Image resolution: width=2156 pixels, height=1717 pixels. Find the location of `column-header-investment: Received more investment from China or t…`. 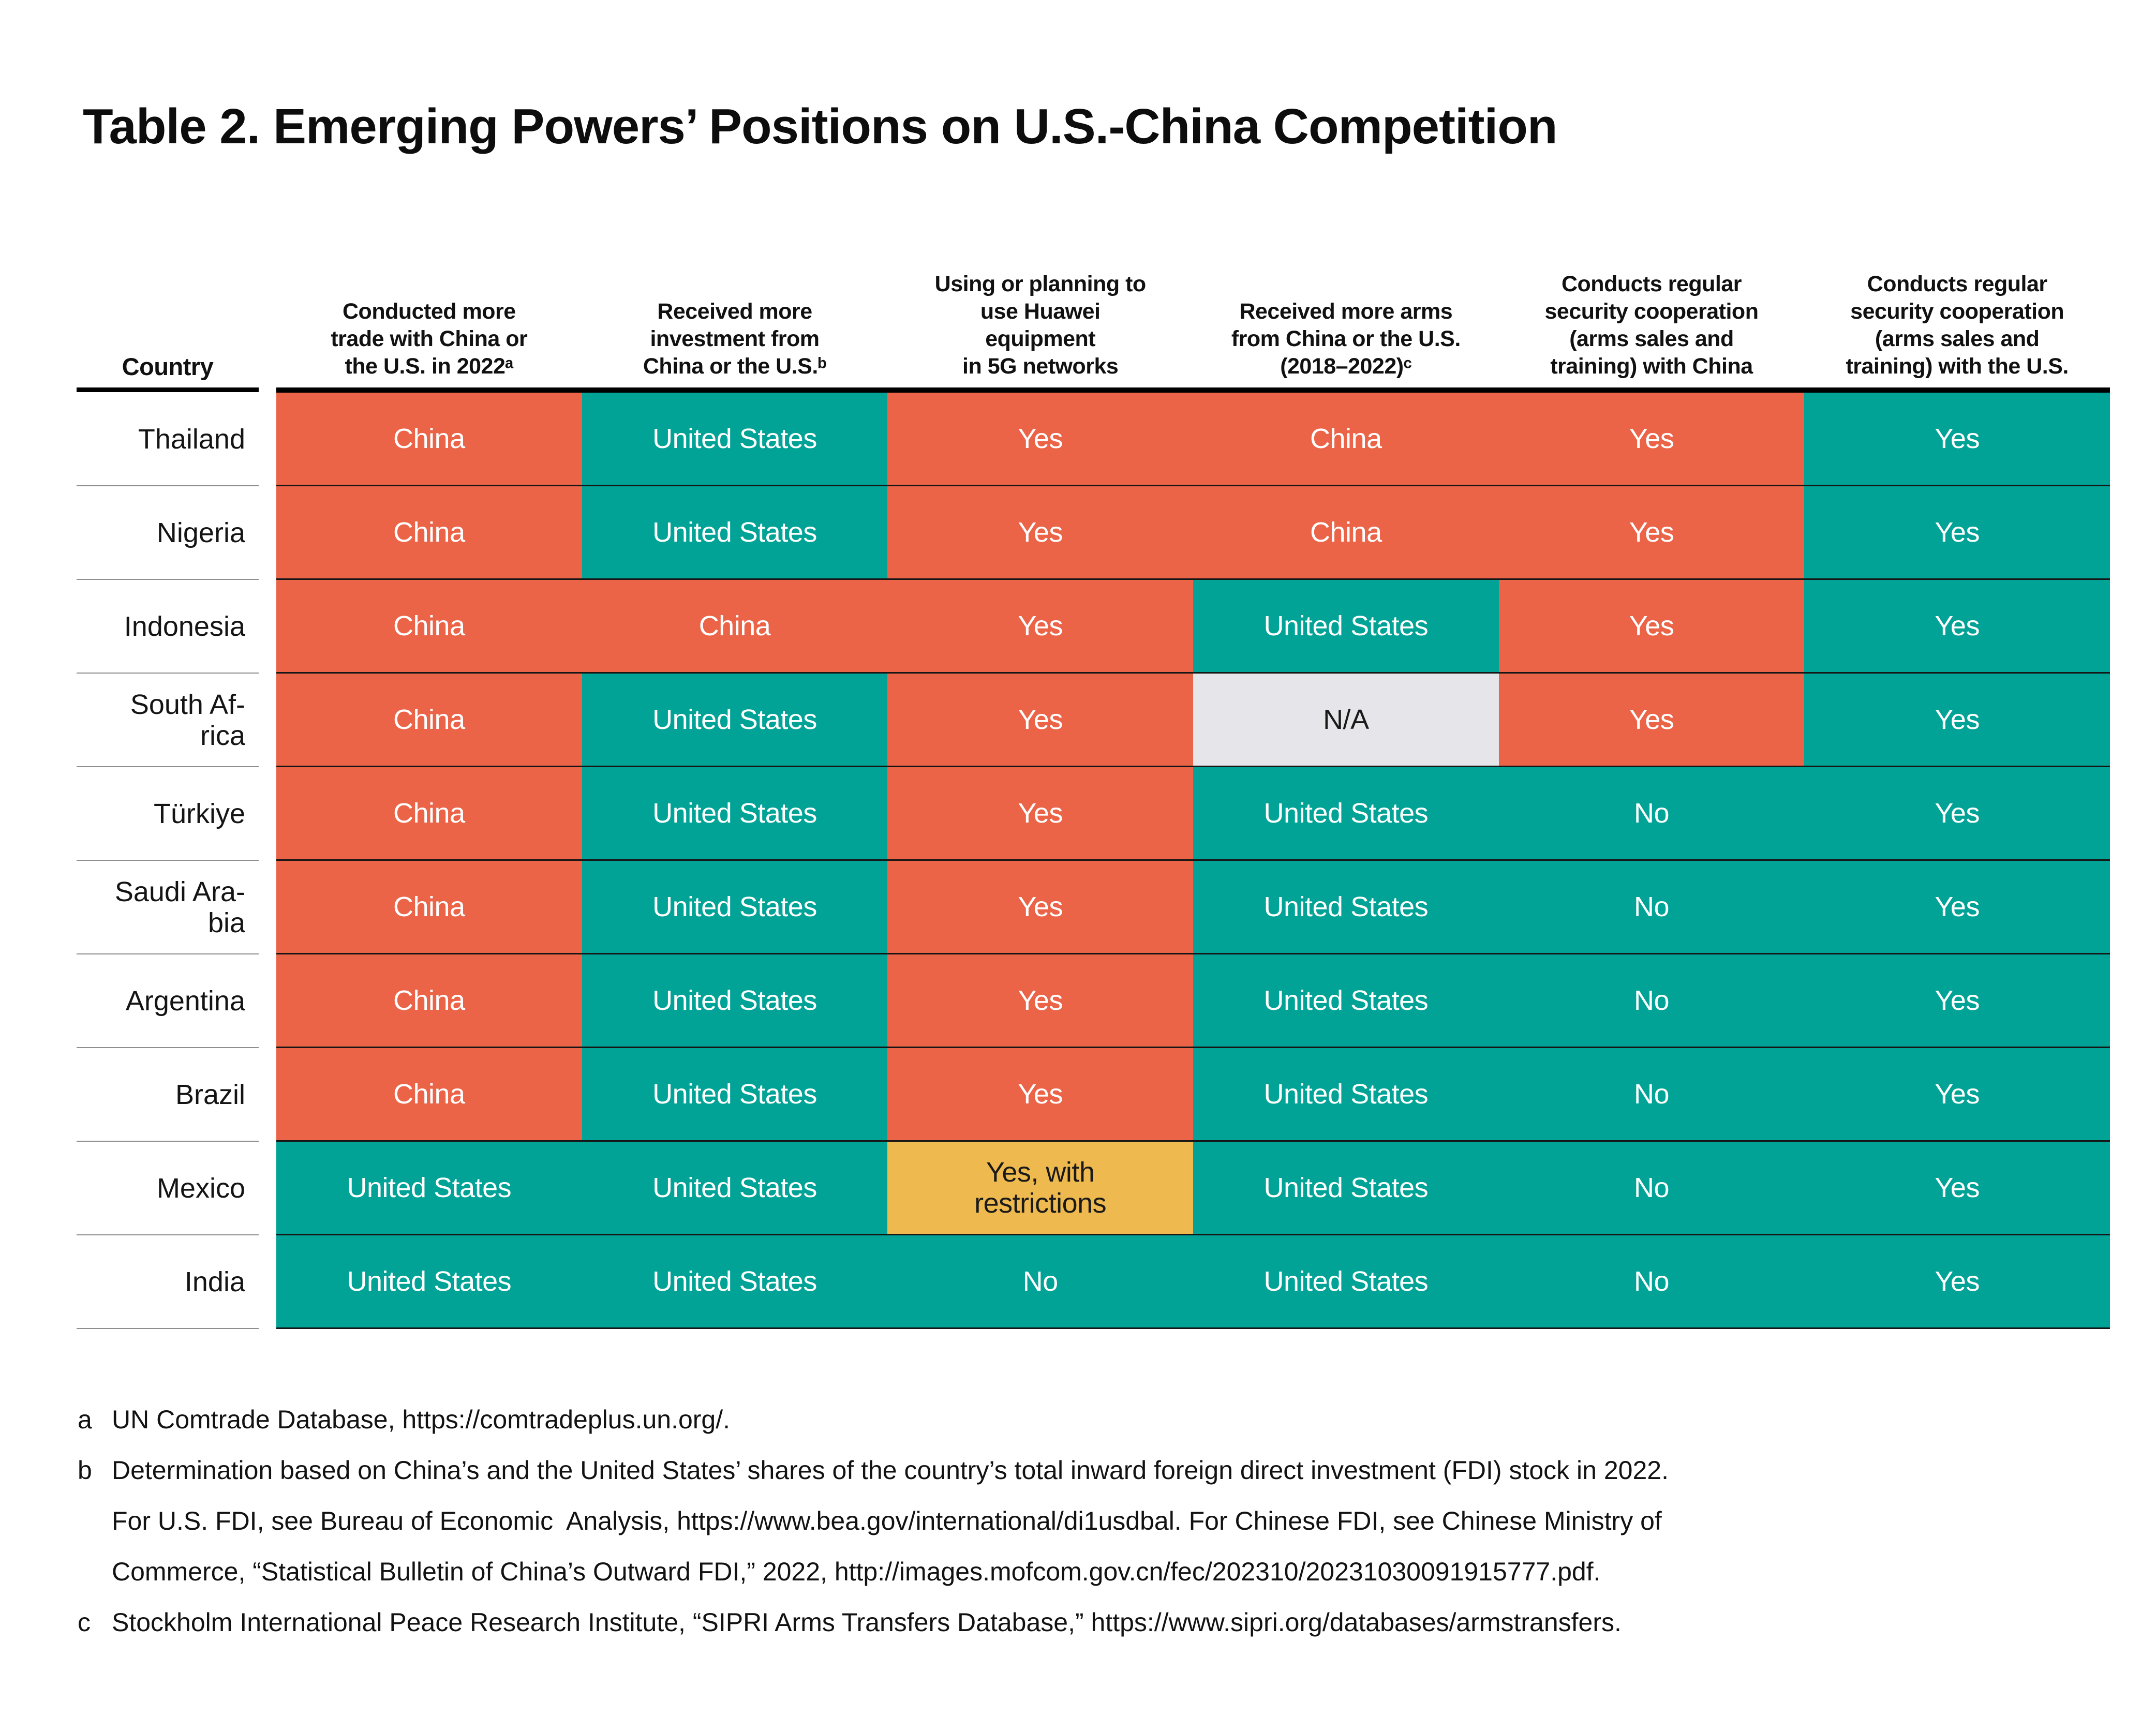

column-header-investment: Received more investment from China or t… is located at coordinates (735, 327).